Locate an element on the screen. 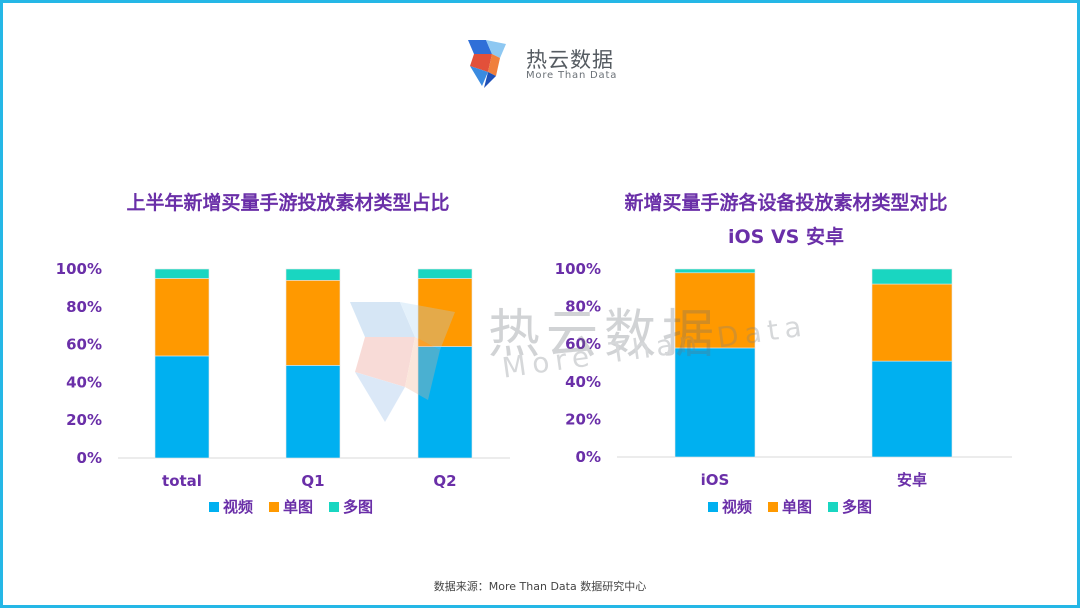 The image size is (1080, 608). chart1-category-label: Q2 is located at coordinates (444, 481).